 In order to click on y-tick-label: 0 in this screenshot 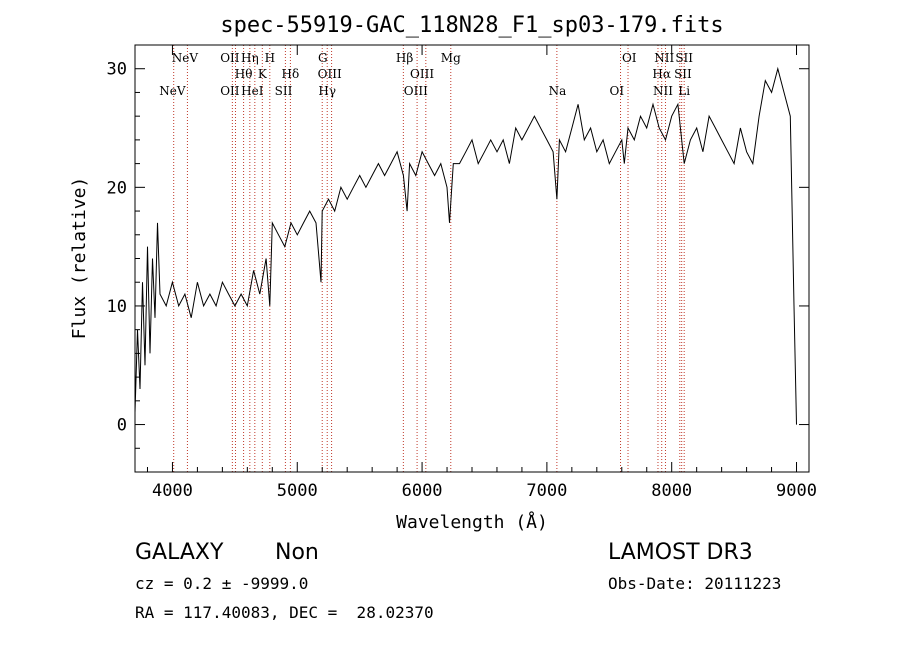, I will do `click(122, 426)`.